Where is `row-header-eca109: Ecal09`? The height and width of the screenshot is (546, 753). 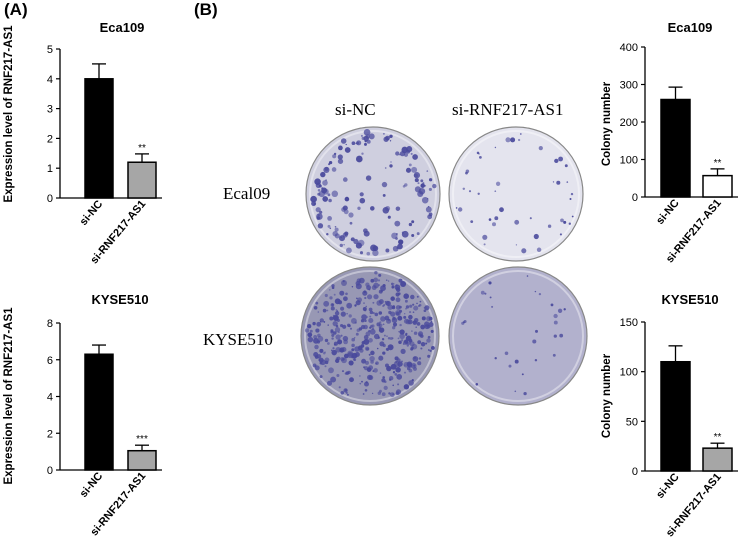
row-header-eca109: Ecal09 is located at coordinates (247, 193).